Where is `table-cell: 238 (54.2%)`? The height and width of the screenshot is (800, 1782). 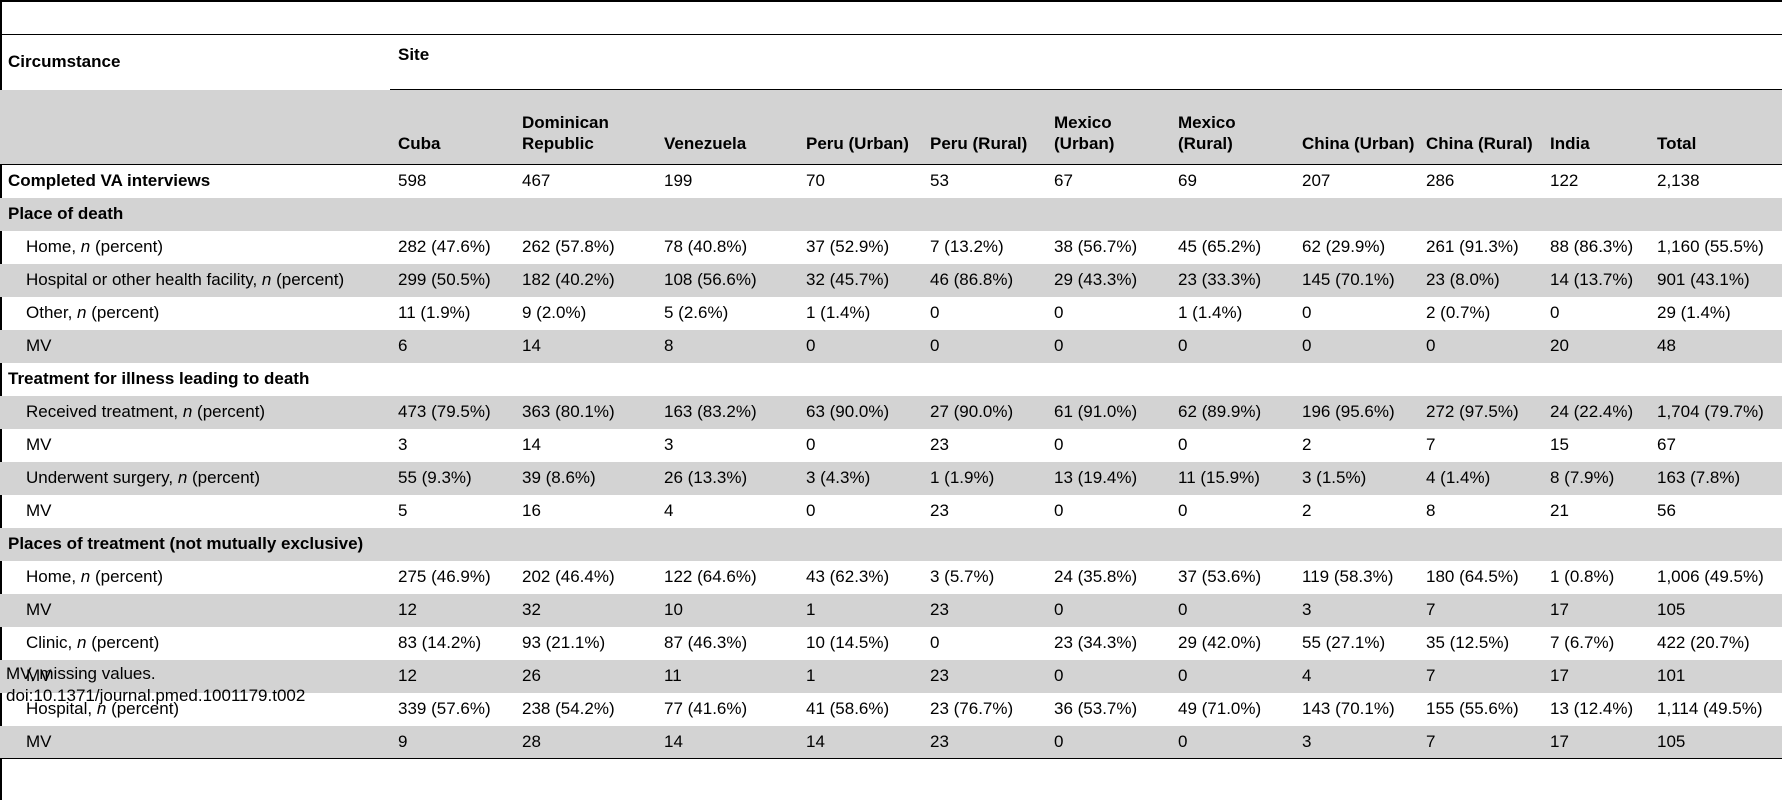
table-cell: 238 (54.2%) is located at coordinates (568, 708).